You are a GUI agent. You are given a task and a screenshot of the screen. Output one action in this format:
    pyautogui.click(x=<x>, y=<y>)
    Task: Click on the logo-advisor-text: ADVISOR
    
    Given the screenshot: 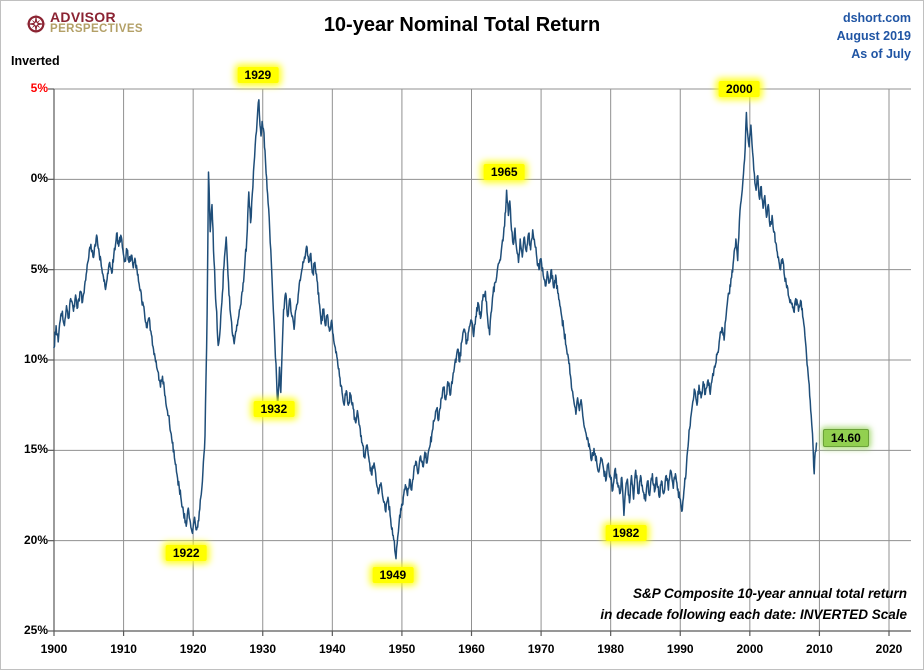 What is the action you would take?
    pyautogui.click(x=83, y=17)
    